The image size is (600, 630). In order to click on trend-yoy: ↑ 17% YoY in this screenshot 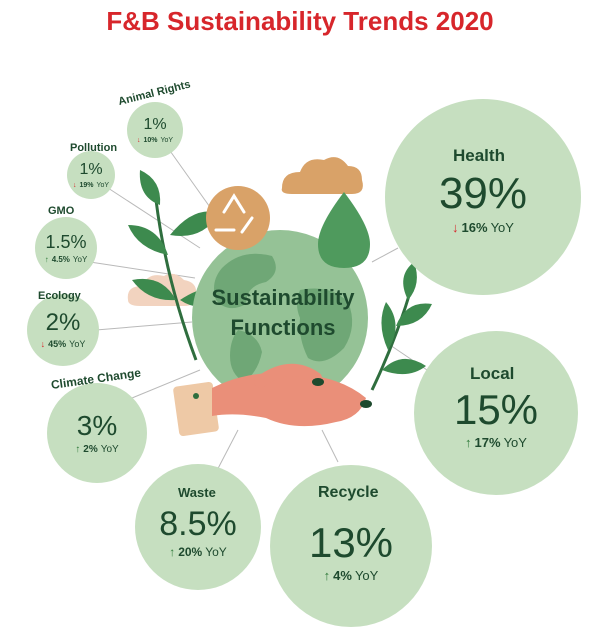, I will do `click(496, 442)`.